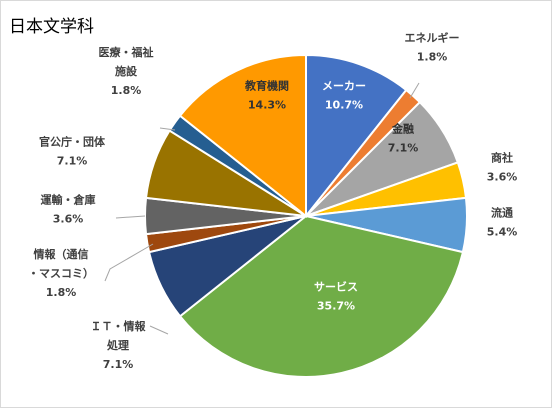  Describe the element at coordinates (432, 47) in the screenshot. I see `slice-label: エネルギー 1.8%` at that location.